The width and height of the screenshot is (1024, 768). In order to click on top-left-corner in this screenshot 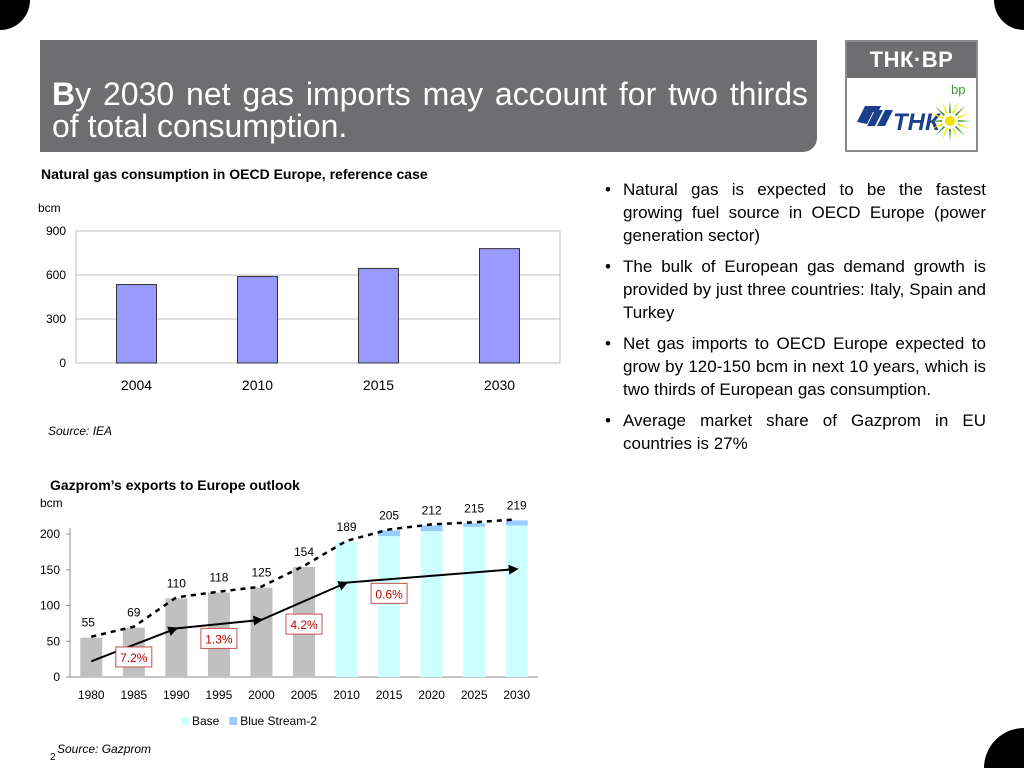, I will do `click(15, 15)`.